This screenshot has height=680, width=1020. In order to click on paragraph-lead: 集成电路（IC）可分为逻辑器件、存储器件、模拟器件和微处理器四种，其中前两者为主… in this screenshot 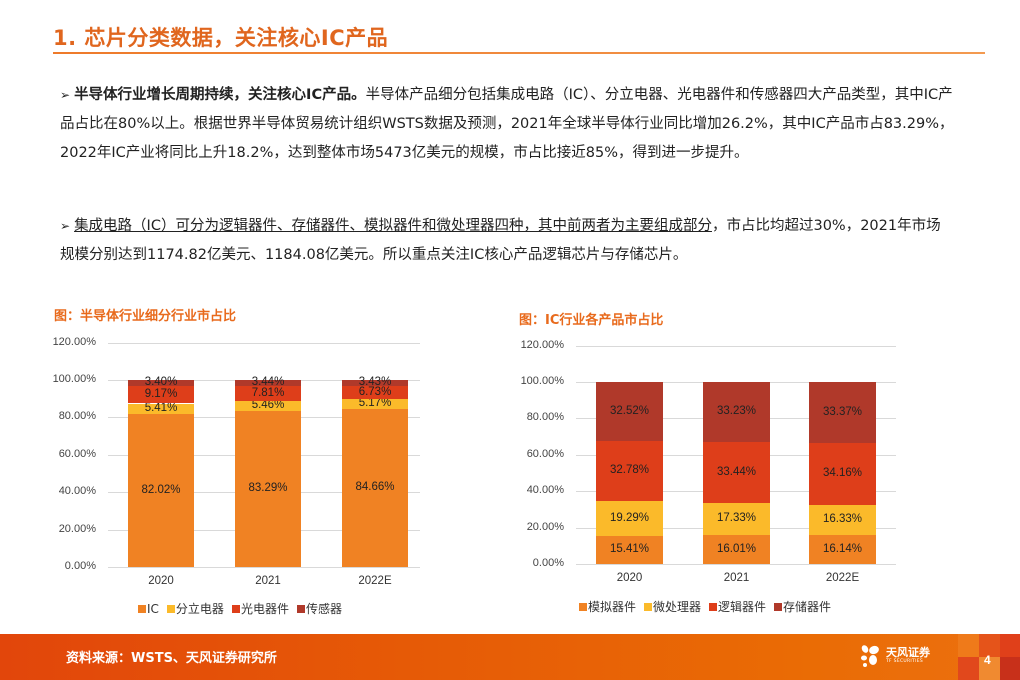, I will do `click(393, 226)`.